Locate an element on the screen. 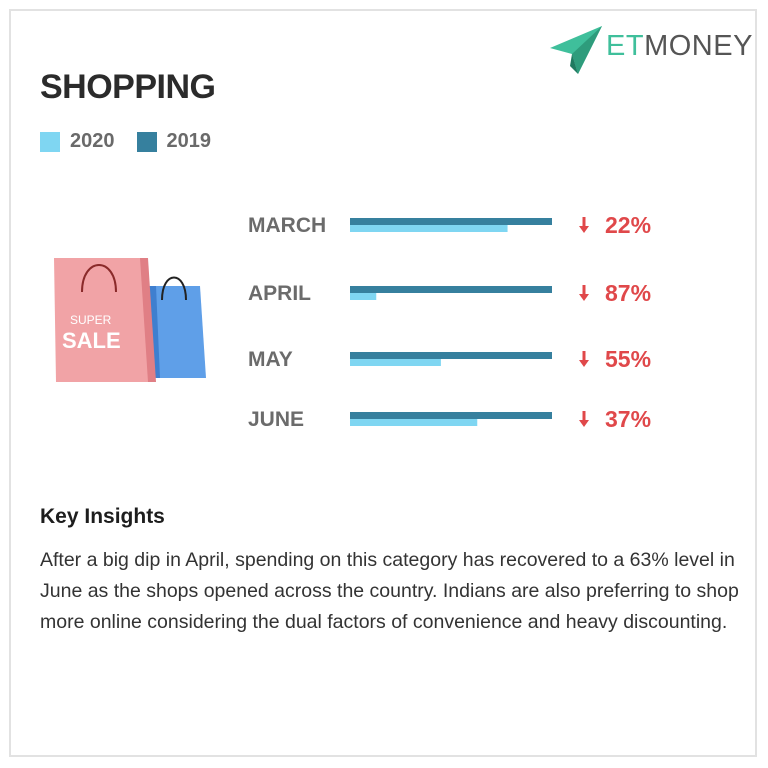  chart-legend: 2020 2019 is located at coordinates (136, 141).